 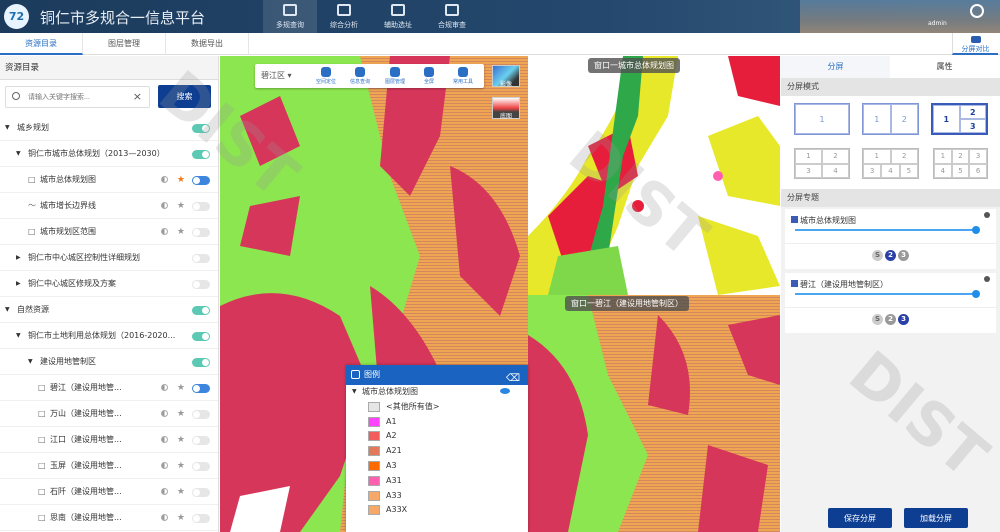 I want to click on tab-attributes: 属性, so click(x=944, y=66).